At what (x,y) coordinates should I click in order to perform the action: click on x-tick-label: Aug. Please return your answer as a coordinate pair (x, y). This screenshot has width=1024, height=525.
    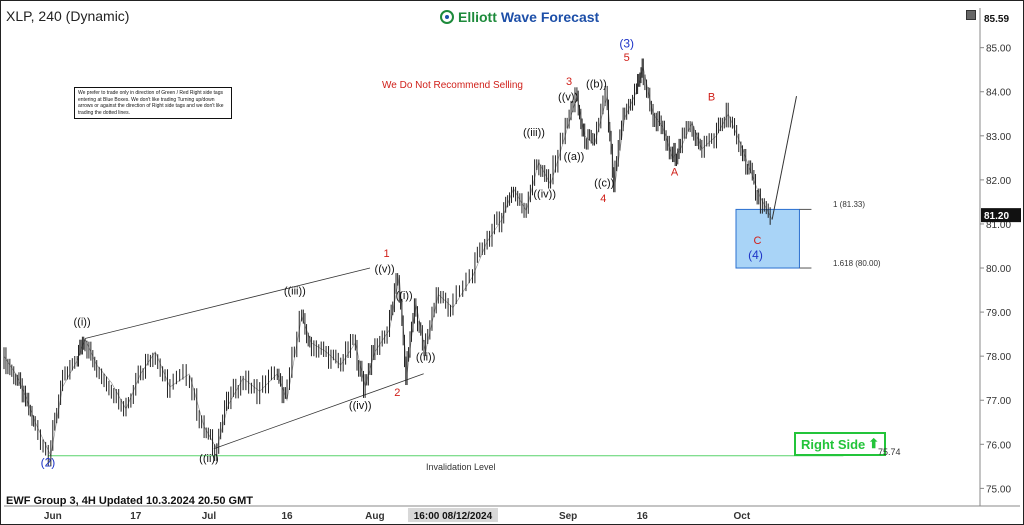
    Looking at the image, I should click on (374, 516).